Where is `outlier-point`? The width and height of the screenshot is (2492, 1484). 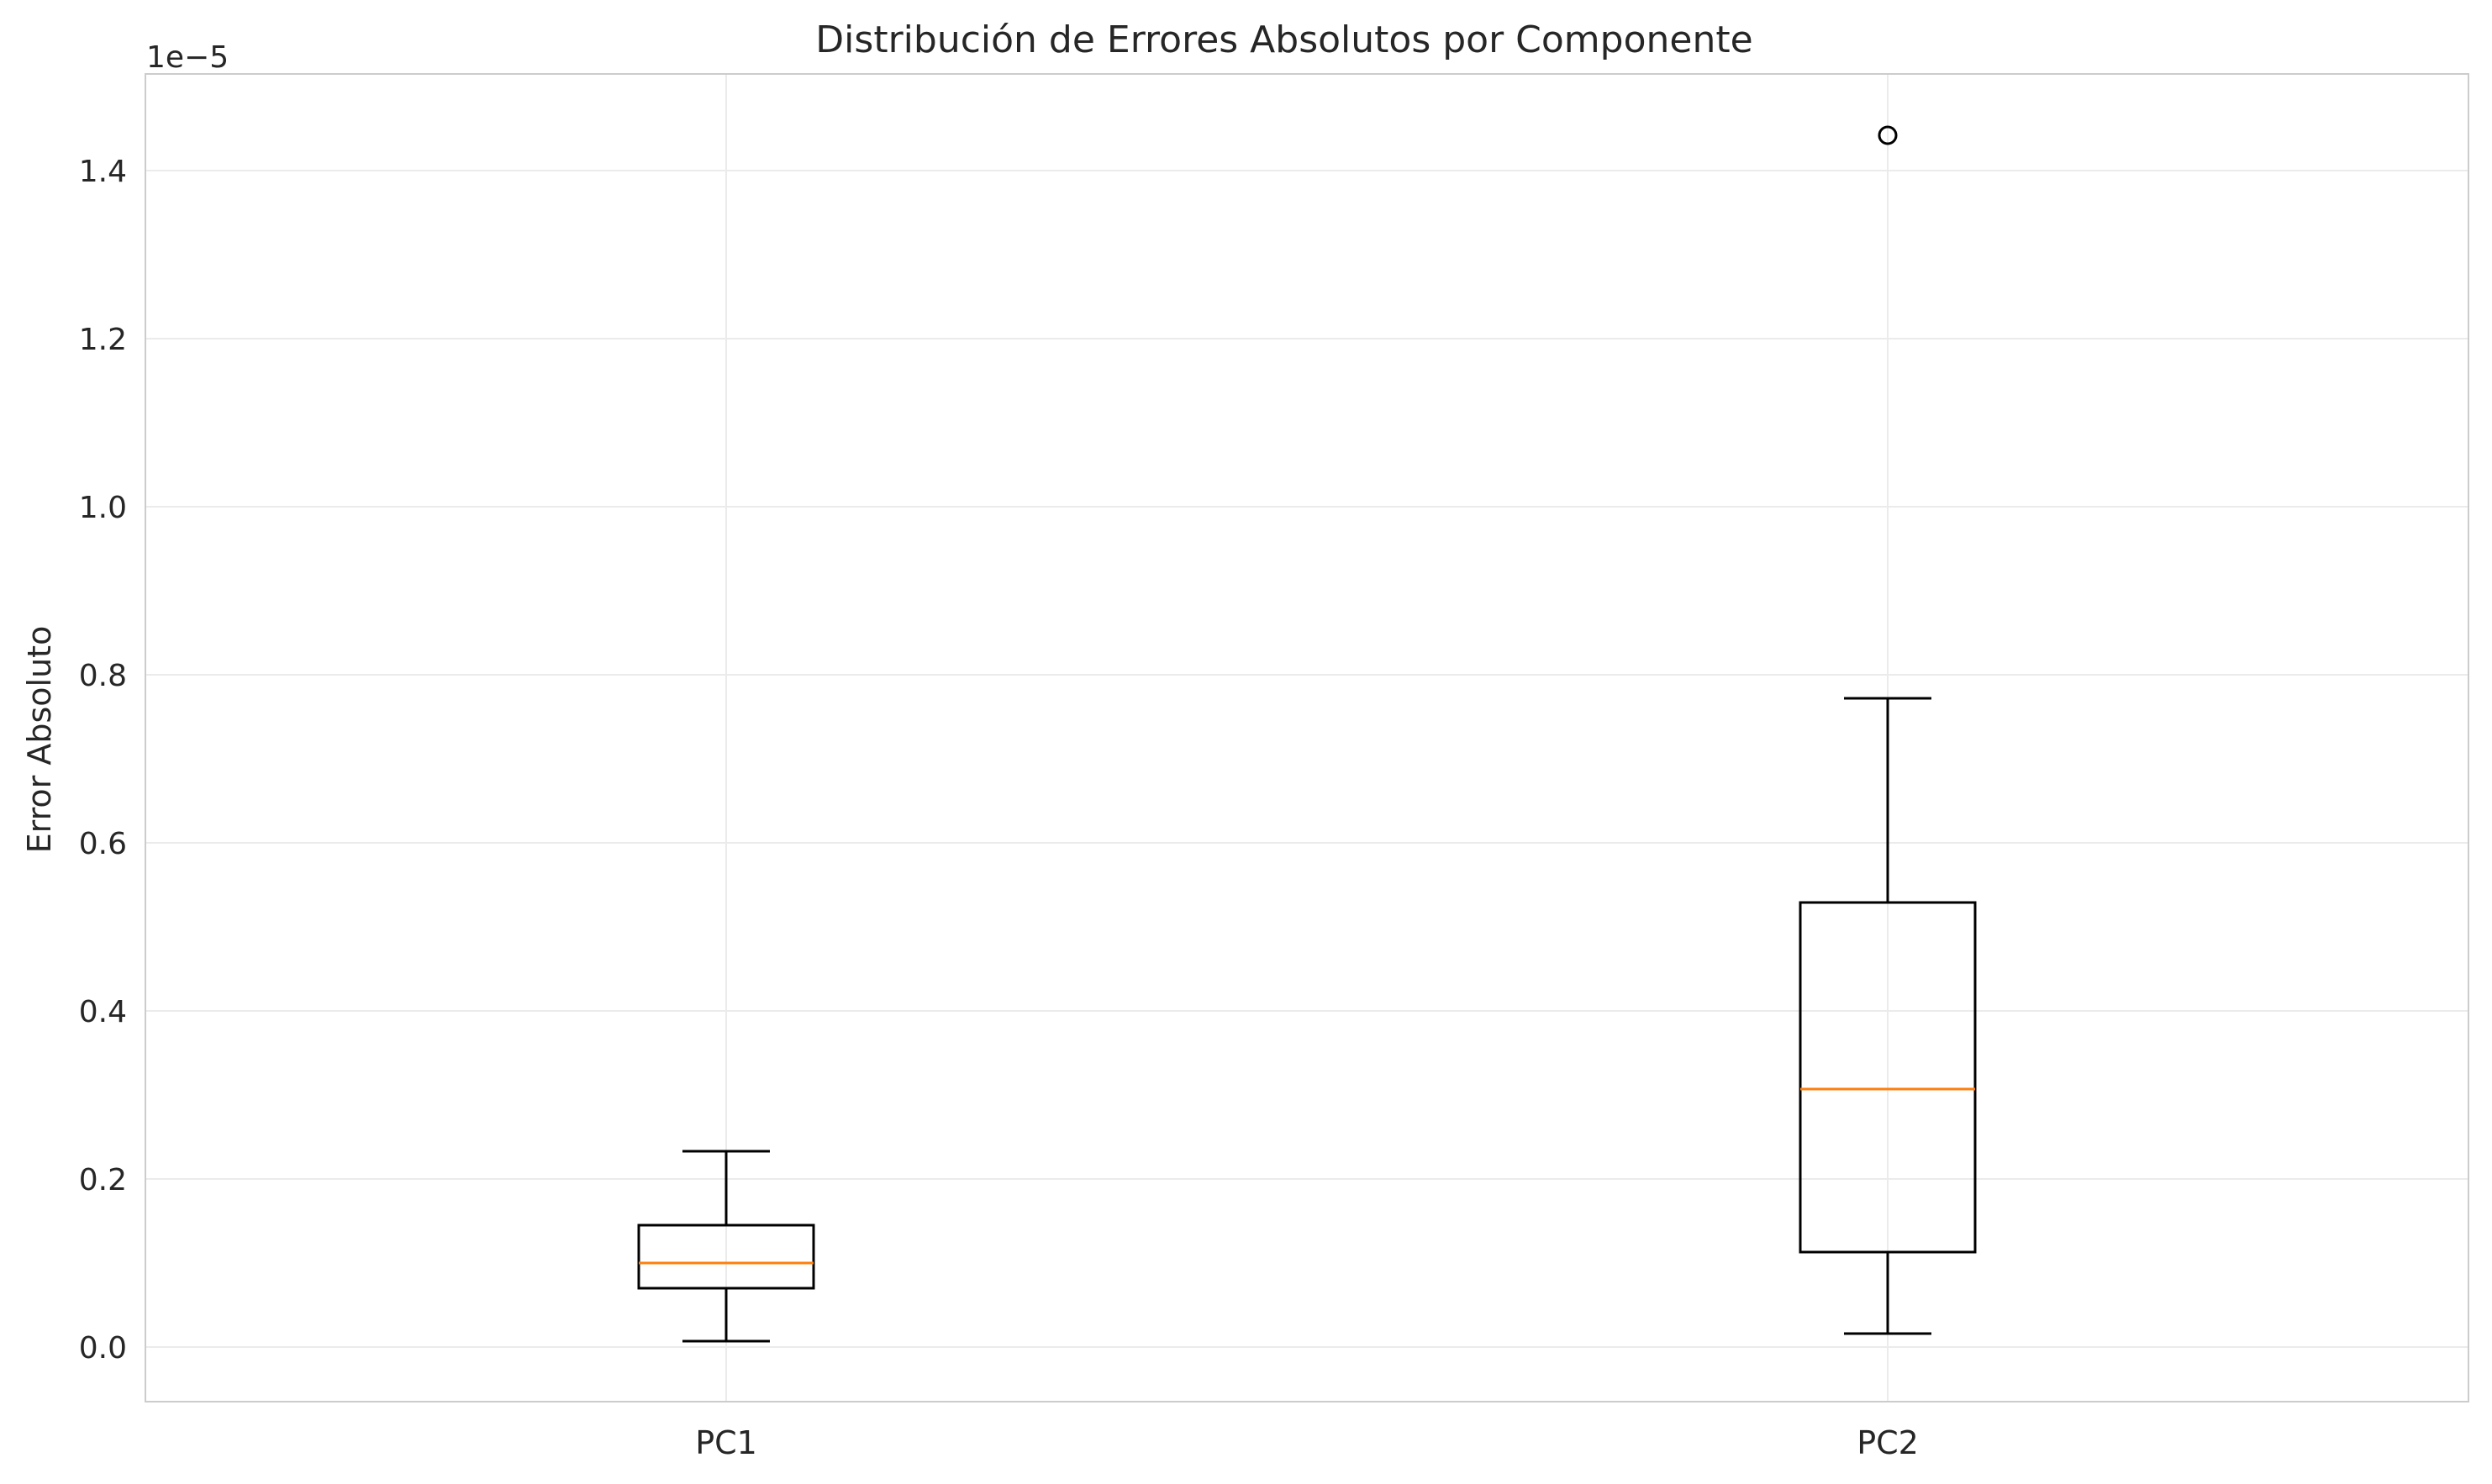 outlier-point is located at coordinates (1888, 135).